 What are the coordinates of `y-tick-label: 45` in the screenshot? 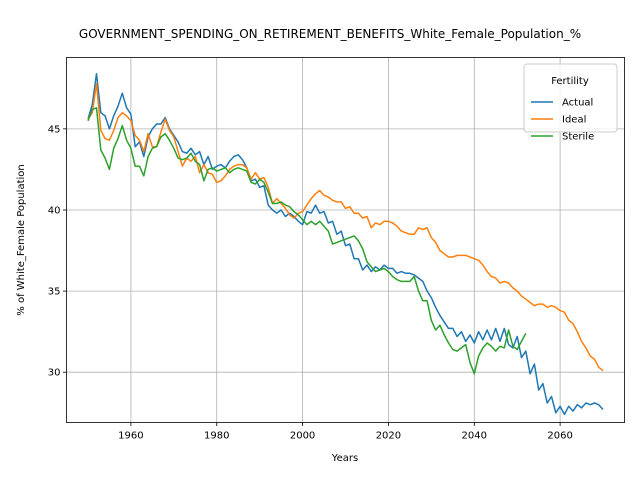 It's located at (54, 129).